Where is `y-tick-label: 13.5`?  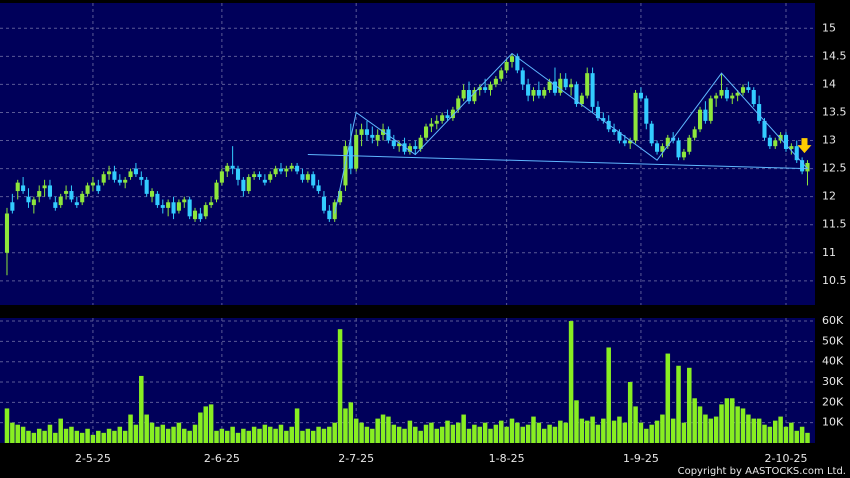 y-tick-label: 13.5 is located at coordinates (834, 111).